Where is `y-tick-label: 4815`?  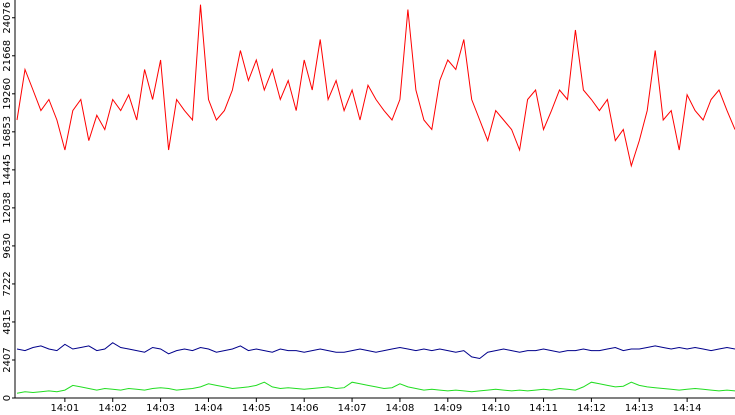
y-tick-label: 4815 is located at coordinates (7, 321).